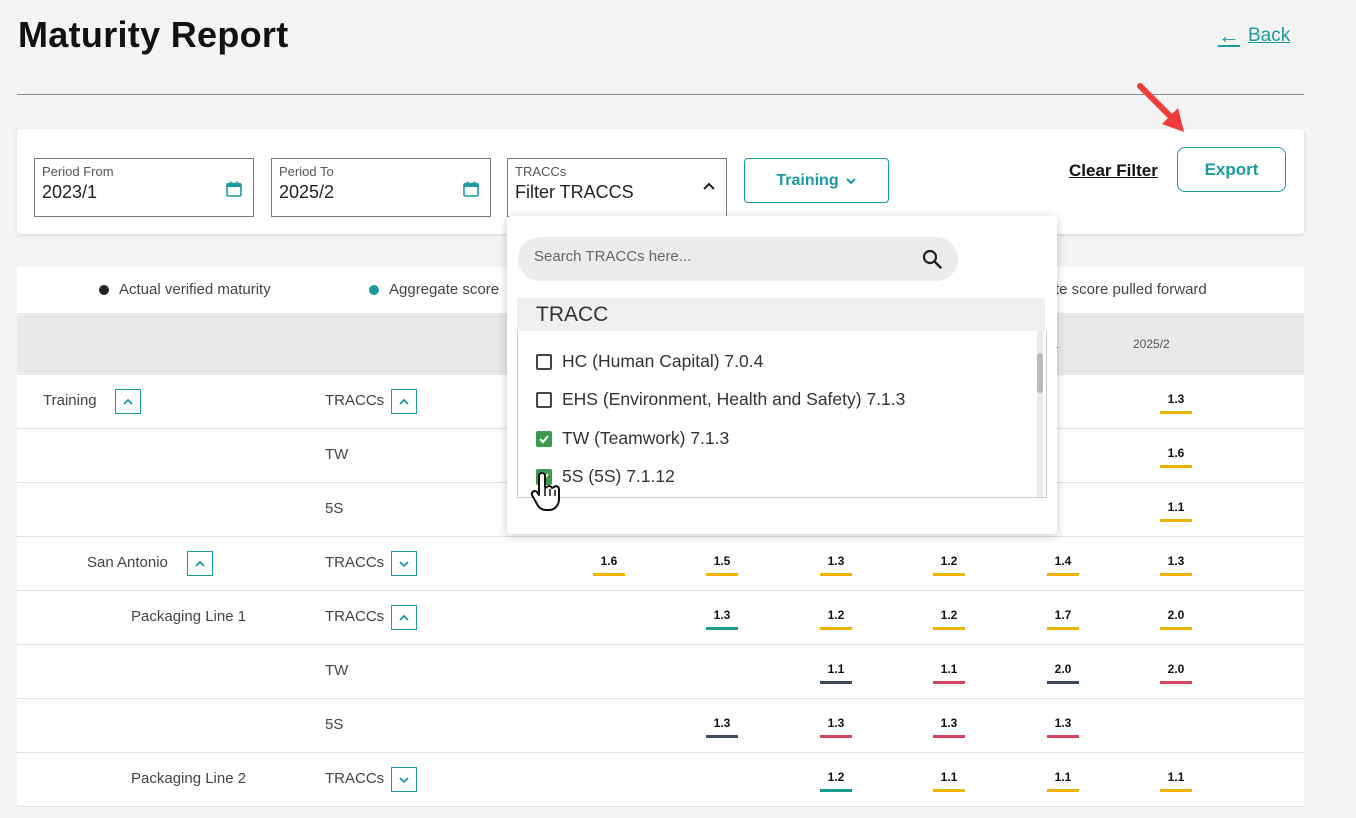 The width and height of the screenshot is (1356, 818). Describe the element at coordinates (719, 256) in the screenshot. I see `tracc-search-input` at that location.